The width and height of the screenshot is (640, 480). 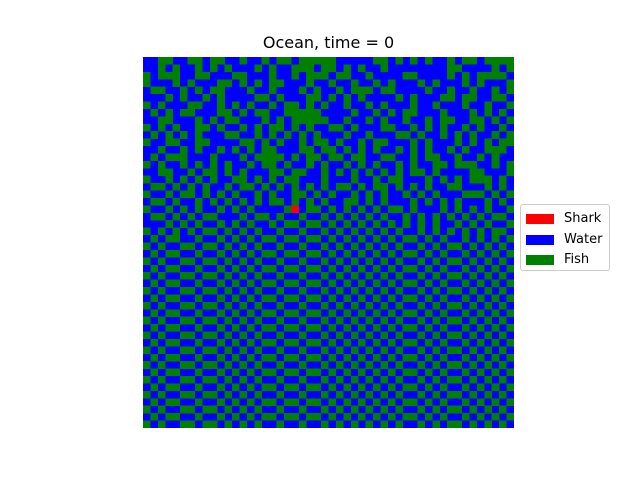 What do you see at coordinates (583, 219) in the screenshot?
I see `legend-label-shark: Shark` at bounding box center [583, 219].